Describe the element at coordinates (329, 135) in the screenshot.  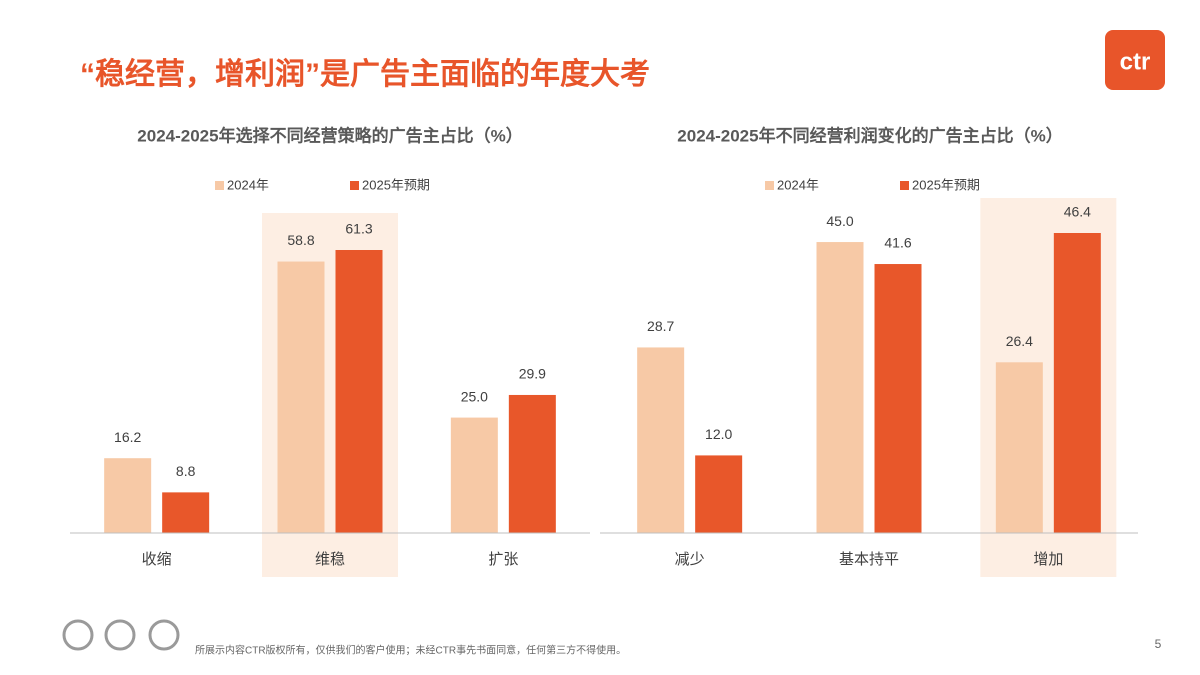
I see `chart-title: 2024-2025年选择不同经营策略的广告主占比（%）` at that location.